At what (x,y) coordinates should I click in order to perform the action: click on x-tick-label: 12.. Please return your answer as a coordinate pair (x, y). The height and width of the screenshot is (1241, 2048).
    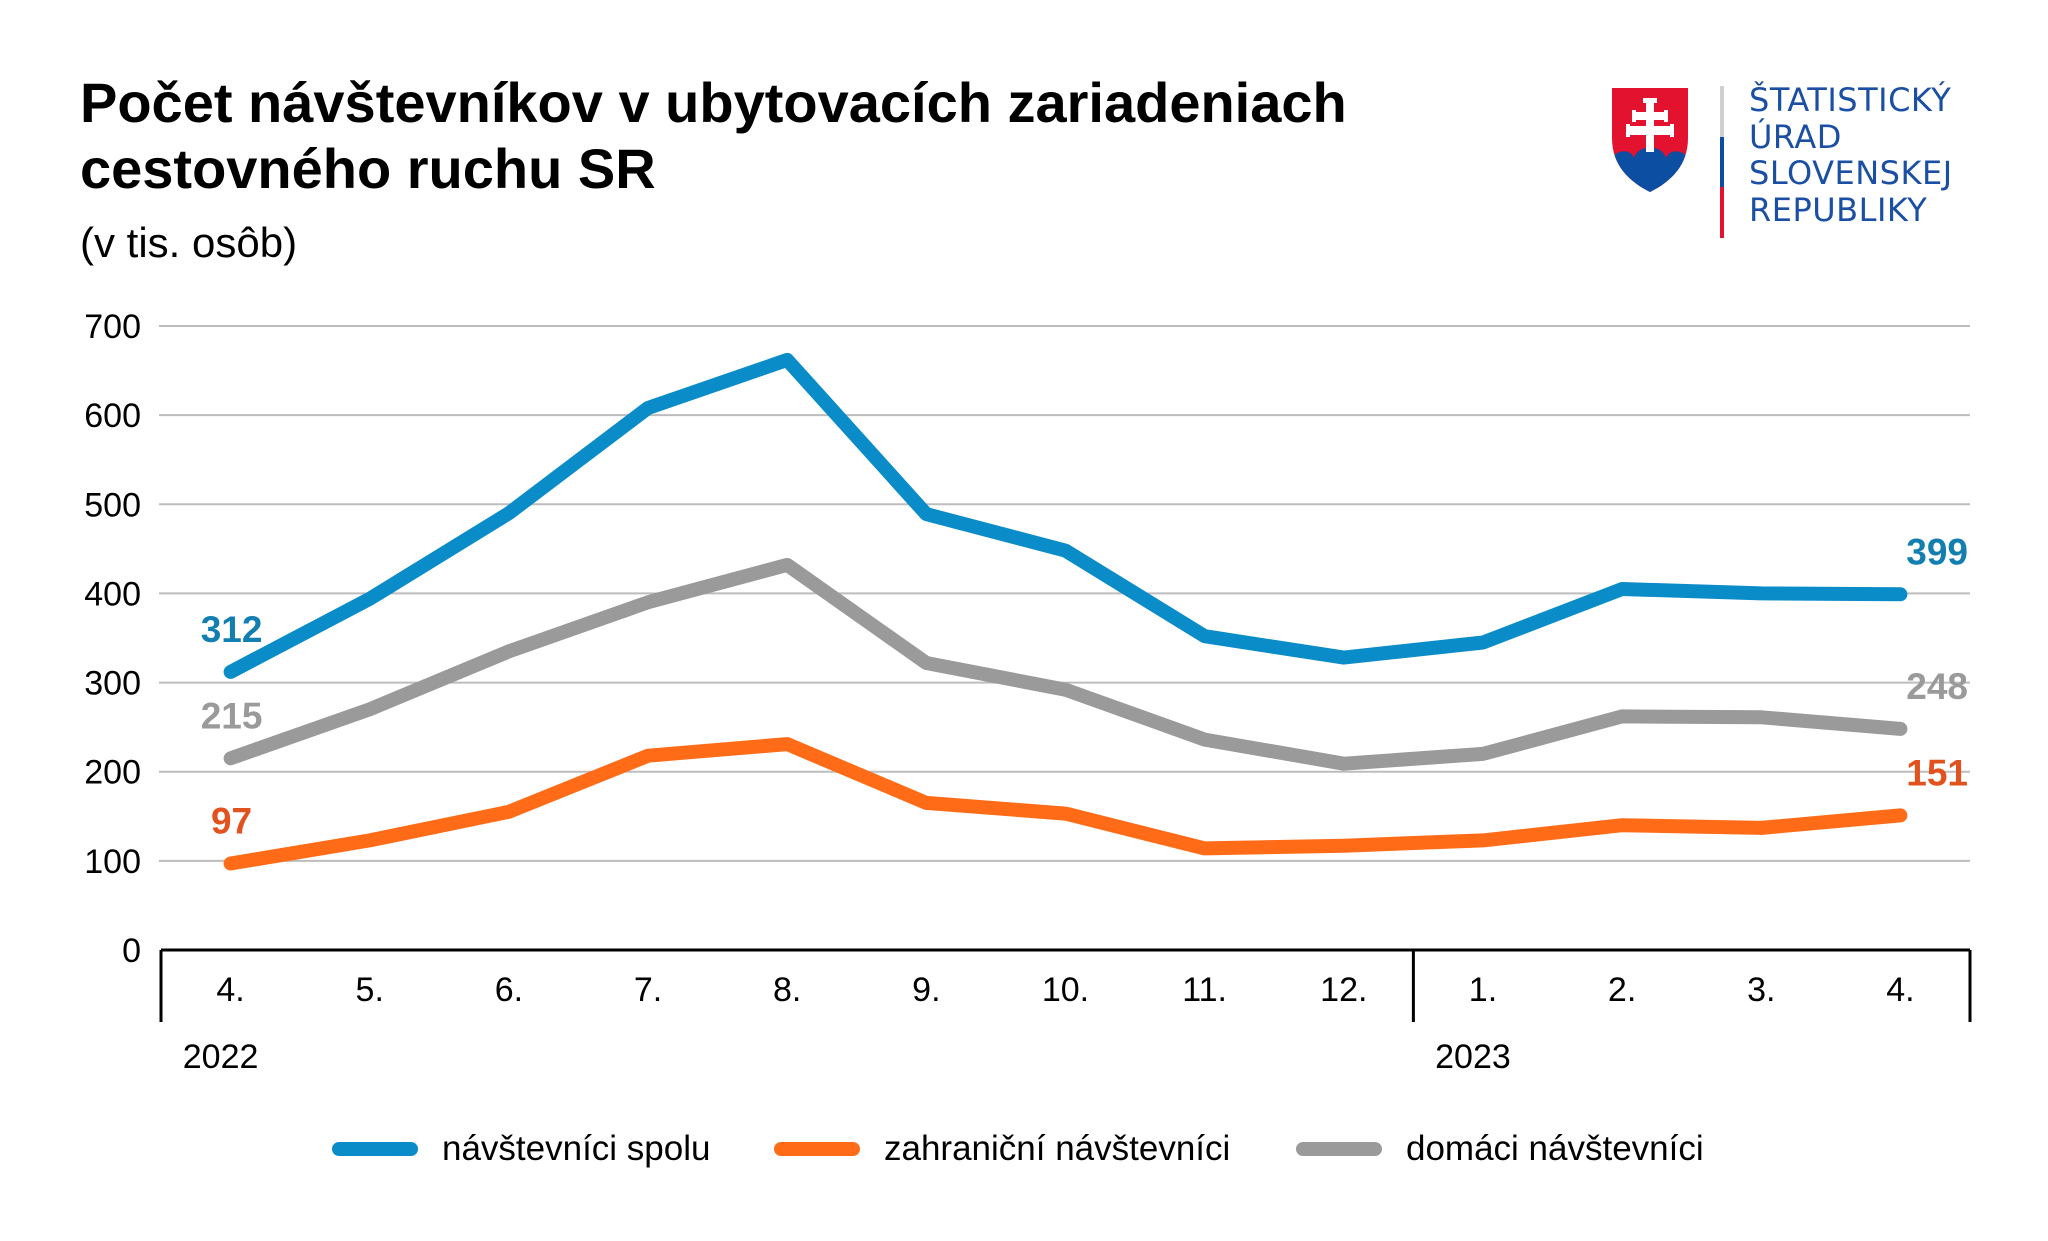
    Looking at the image, I should click on (1343, 990).